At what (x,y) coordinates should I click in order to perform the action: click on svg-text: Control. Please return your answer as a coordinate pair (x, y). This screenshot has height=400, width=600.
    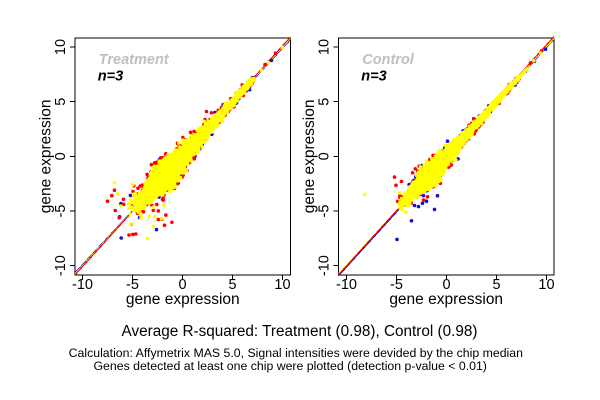
    Looking at the image, I should click on (388, 60).